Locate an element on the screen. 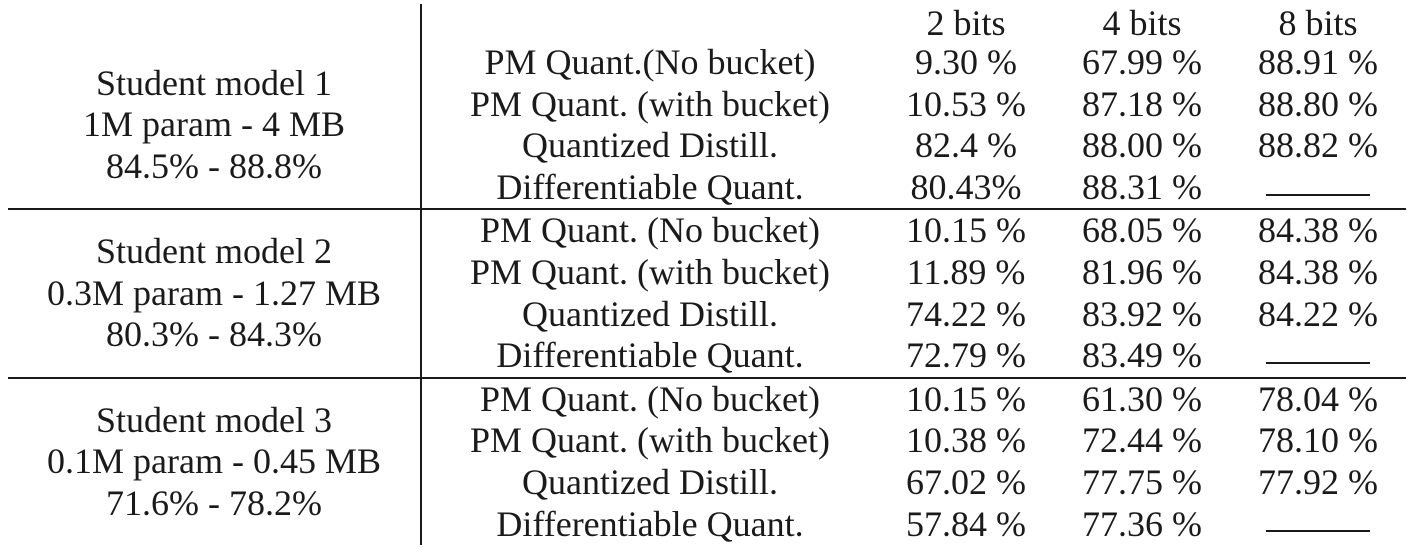 The width and height of the screenshot is (1410, 552). value-4-bits: 87.18 % is located at coordinates (1142, 103).